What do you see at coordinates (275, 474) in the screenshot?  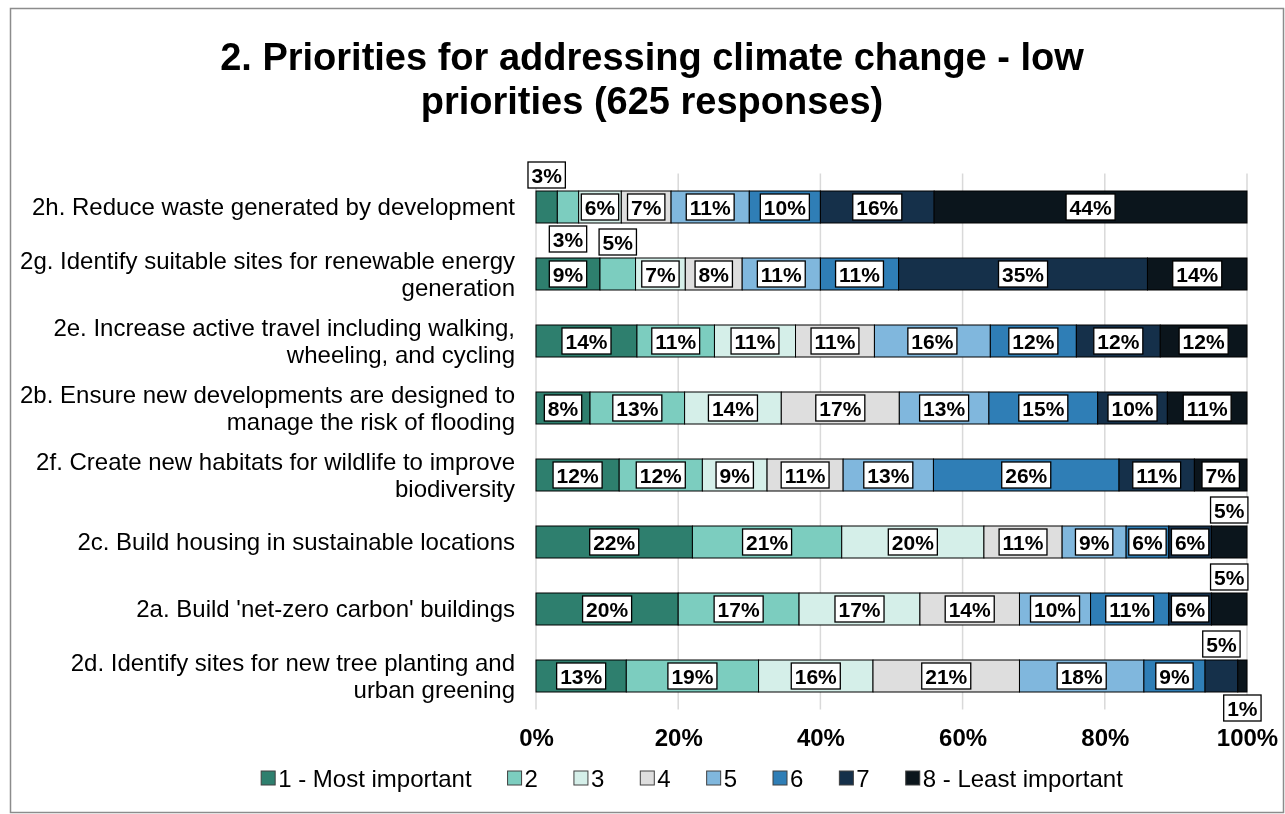 I see `y-tick-label: 2f. Create new habitats for wildlife to improve biodiversity` at bounding box center [275, 474].